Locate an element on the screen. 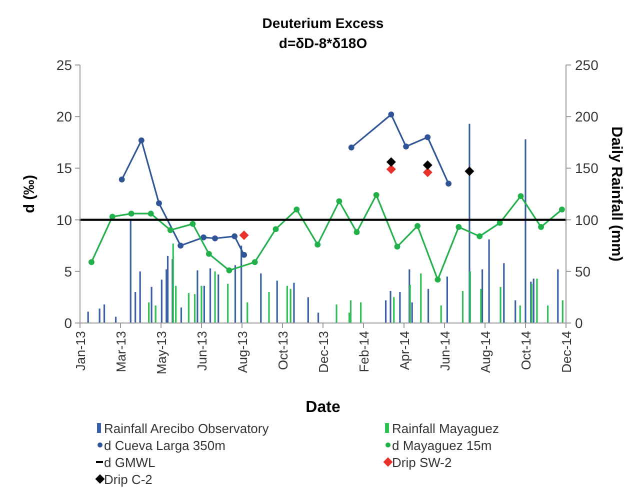 The height and width of the screenshot is (497, 641). y-tick-label: 15 is located at coordinates (64, 168).